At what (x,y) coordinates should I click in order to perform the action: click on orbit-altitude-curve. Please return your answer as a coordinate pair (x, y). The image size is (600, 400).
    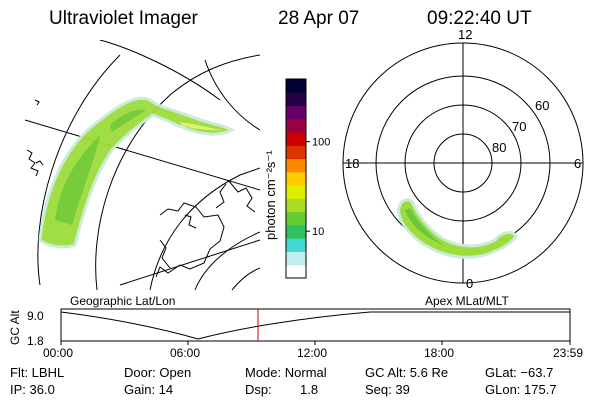
    Looking at the image, I should click on (315, 325).